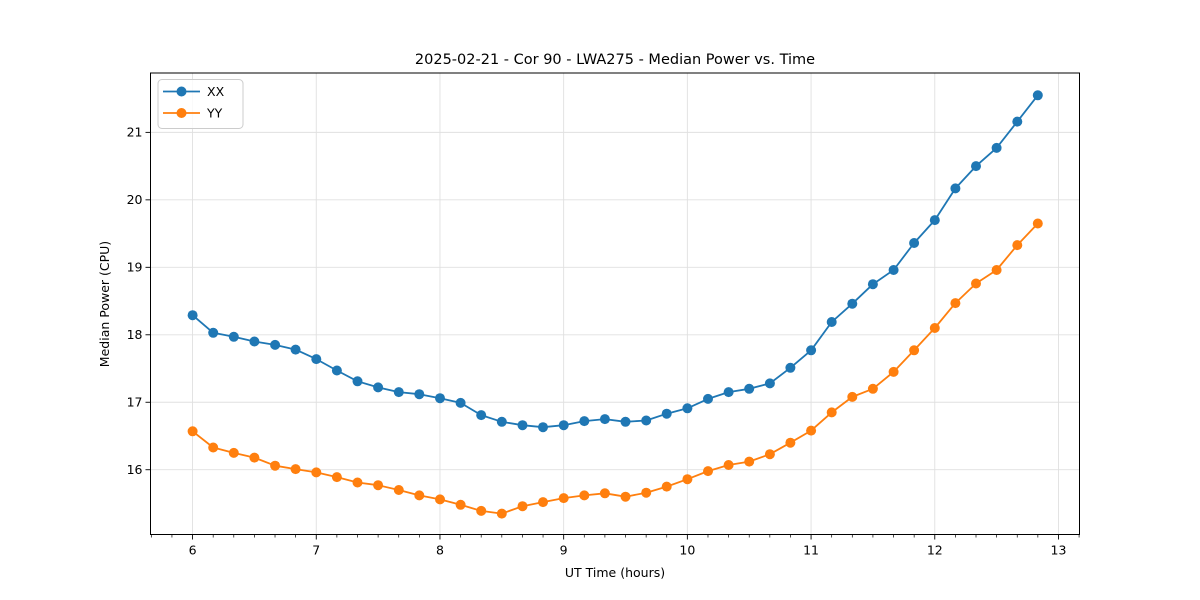 The width and height of the screenshot is (1200, 600). Describe the element at coordinates (193, 113) in the screenshot. I see `legend-item-yy: YY` at that location.